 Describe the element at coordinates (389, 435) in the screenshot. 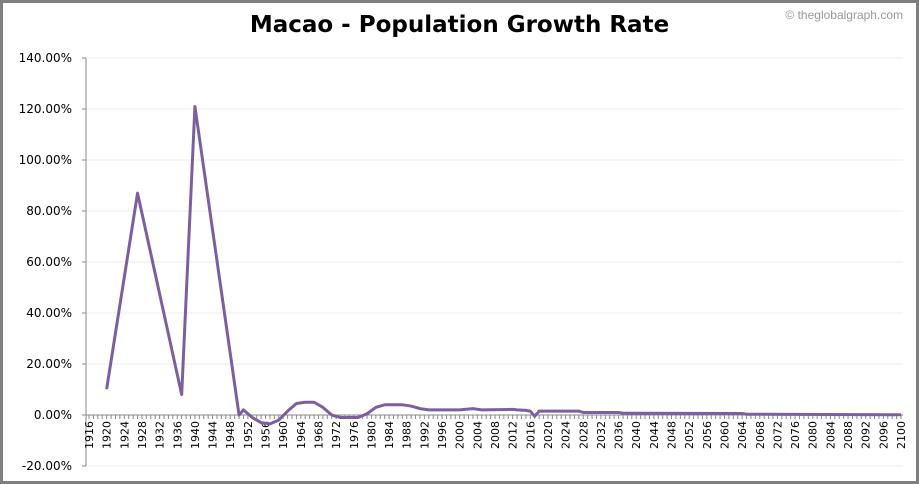

I see `x-tick-label: 1984` at that location.